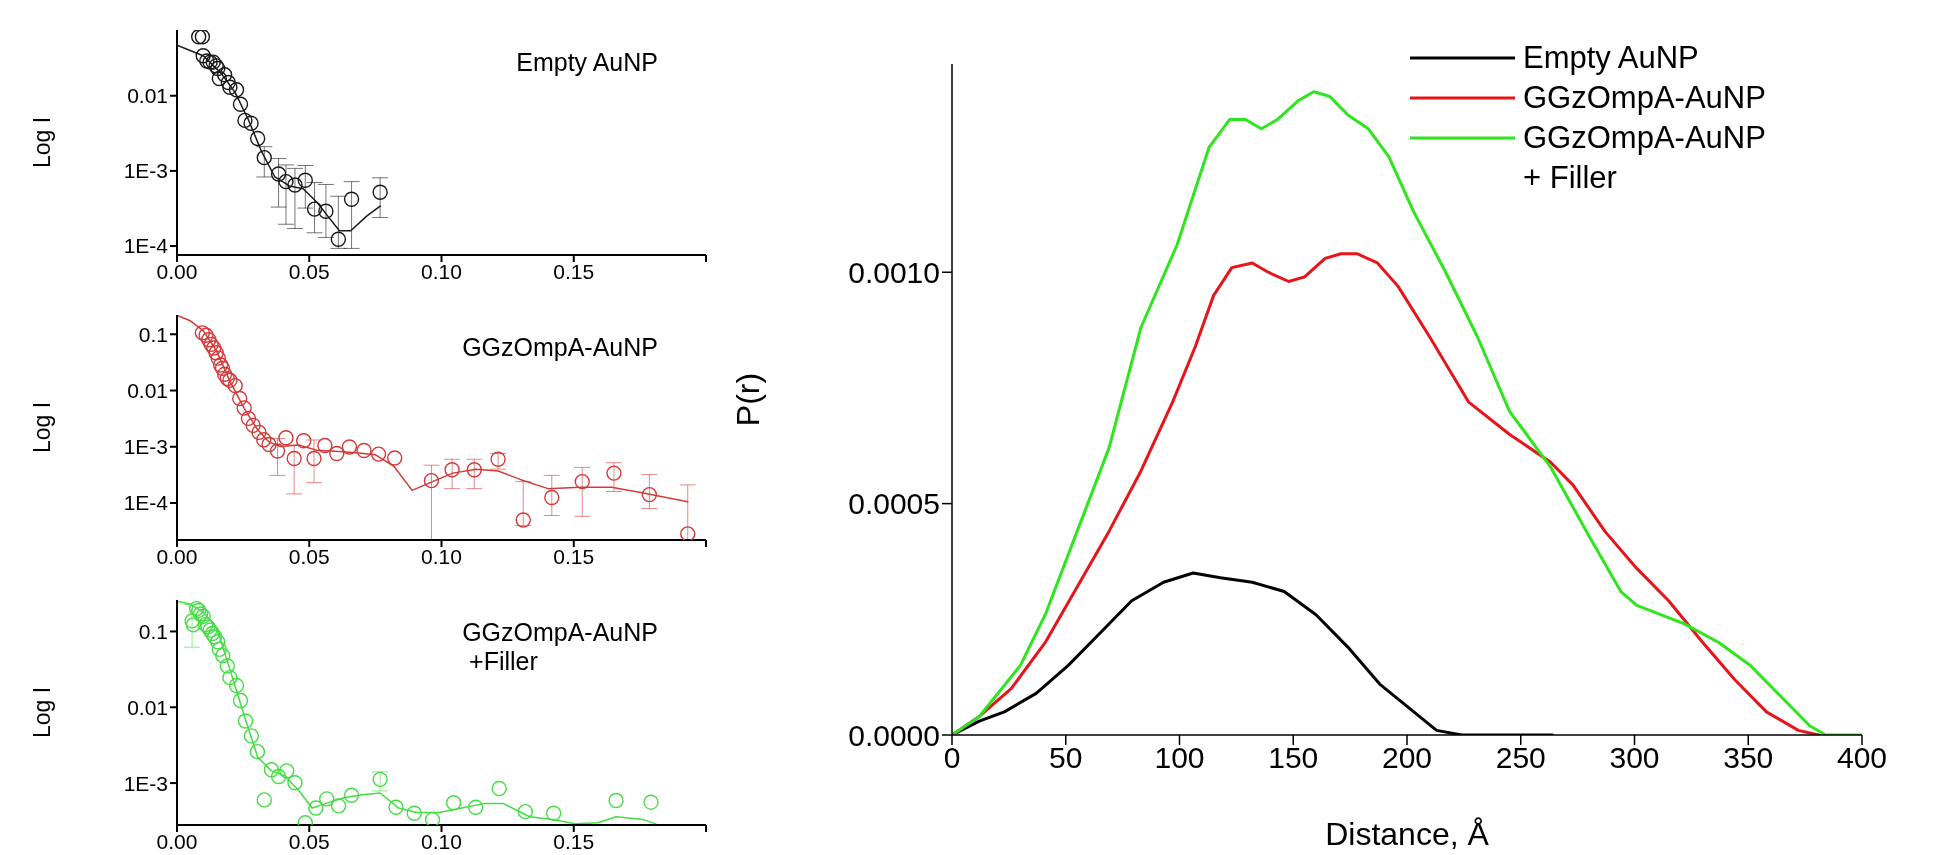  Describe the element at coordinates (1520, 758) in the screenshot. I see `x-tick-label: 250` at that location.